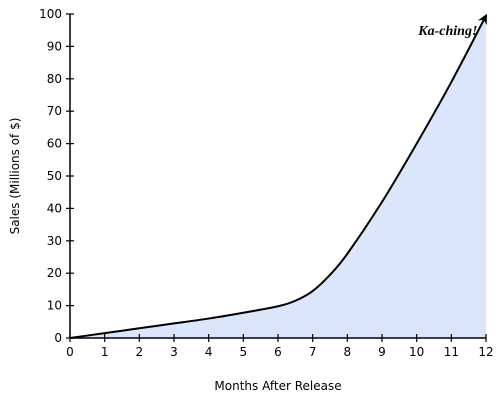 This screenshot has height=400, width=500. Describe the element at coordinates (105, 352) in the screenshot. I see `x-tick-label: 1` at that location.